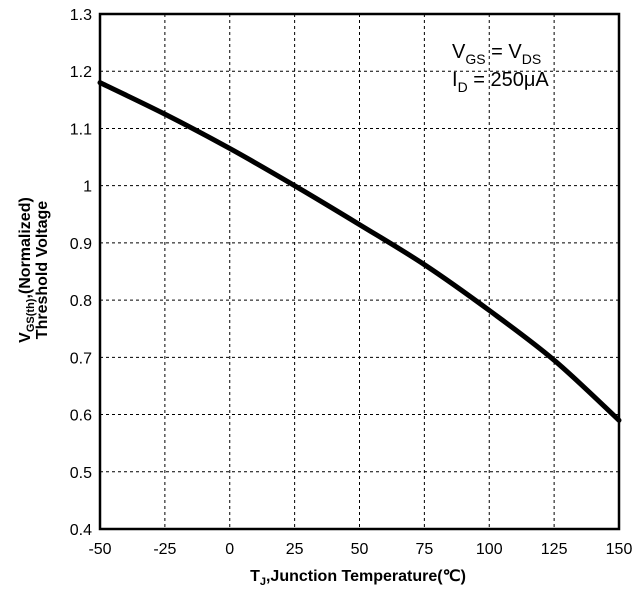  Describe the element at coordinates (500, 82) in the screenshot. I see `condition-id: ID = 250μA` at that location.